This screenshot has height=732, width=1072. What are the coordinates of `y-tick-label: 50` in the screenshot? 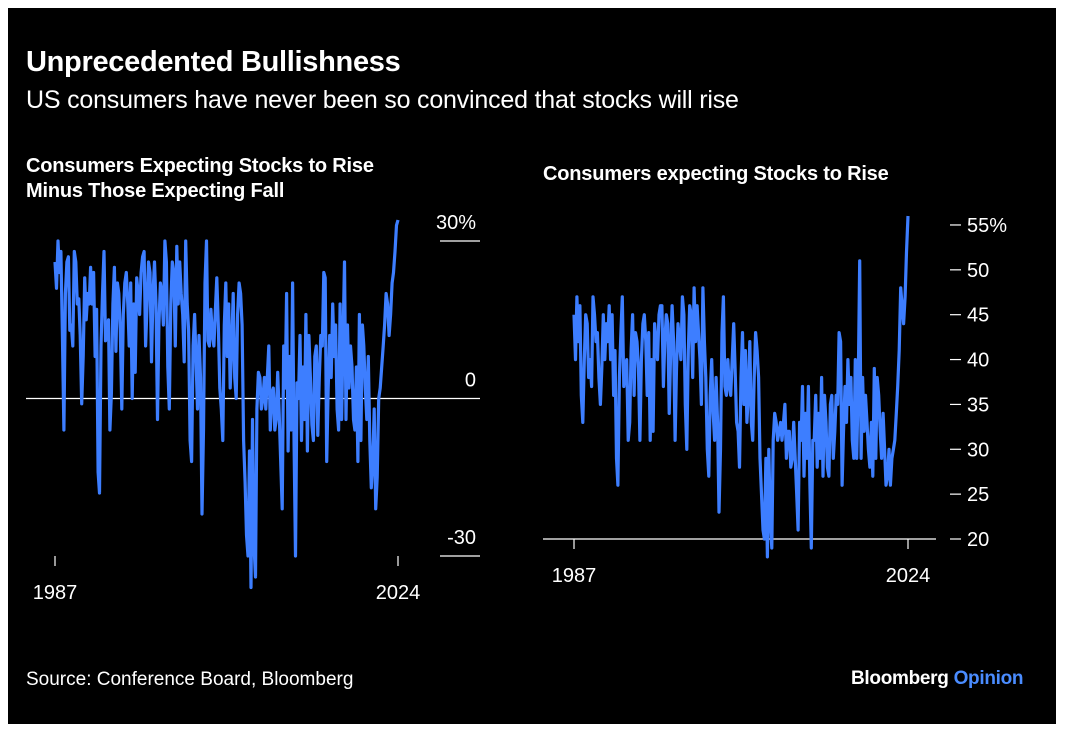 It's located at (978, 271).